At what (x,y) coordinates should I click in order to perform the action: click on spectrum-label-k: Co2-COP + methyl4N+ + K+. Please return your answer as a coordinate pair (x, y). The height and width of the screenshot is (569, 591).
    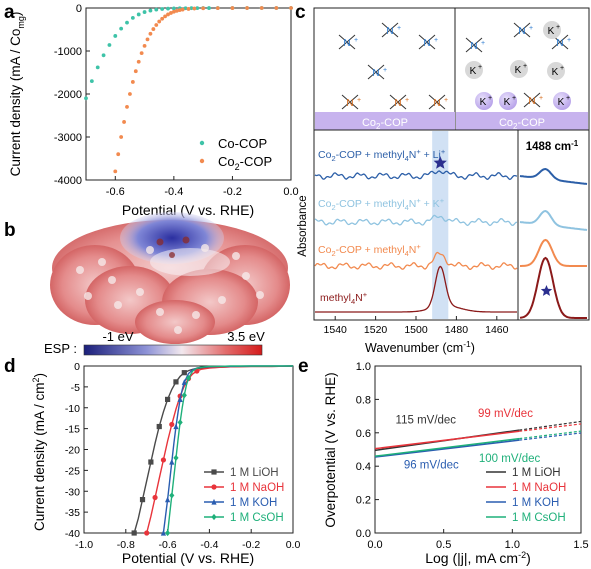
    Looking at the image, I should click on (381, 204).